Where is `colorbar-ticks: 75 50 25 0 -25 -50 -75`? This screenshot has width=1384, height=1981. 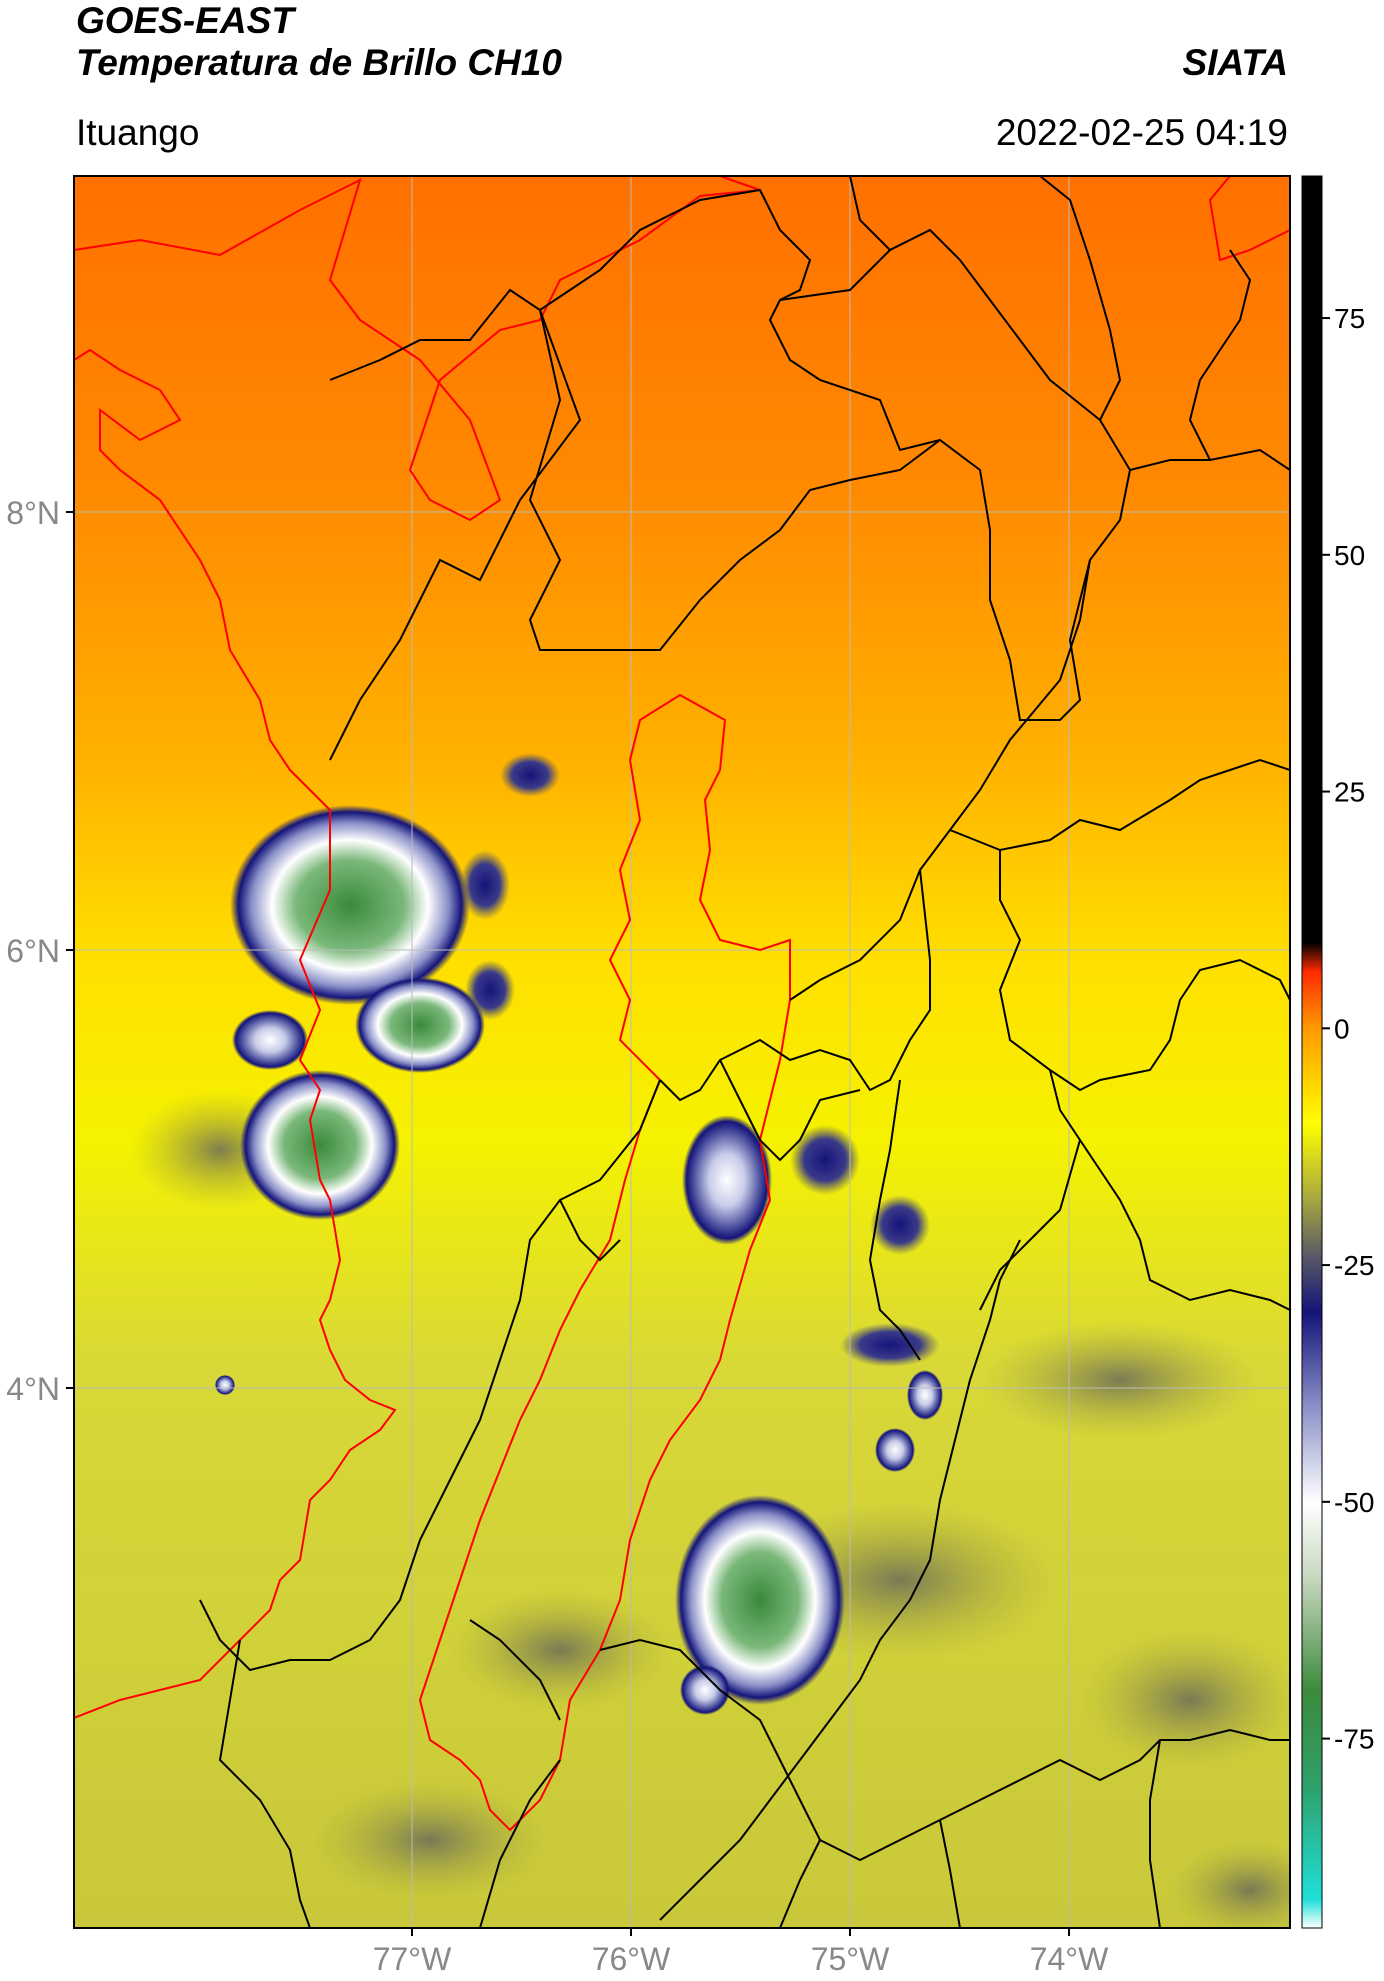
colorbar-ticks: 75 50 25 0 -25 -50 -75 is located at coordinates (1348, 1029).